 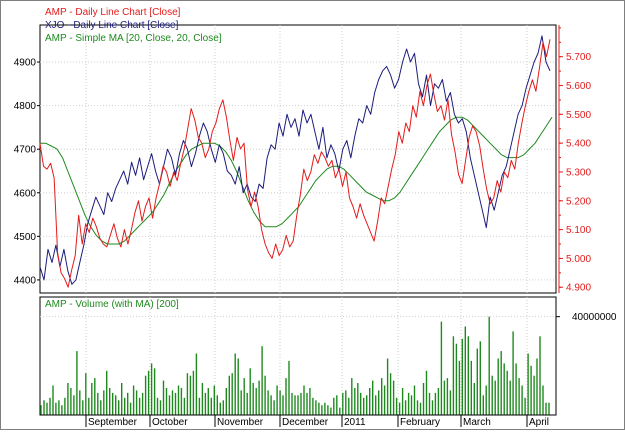 What do you see at coordinates (25, 193) in the screenshot?
I see `left-axis-tick-label: 4600` at bounding box center [25, 193].